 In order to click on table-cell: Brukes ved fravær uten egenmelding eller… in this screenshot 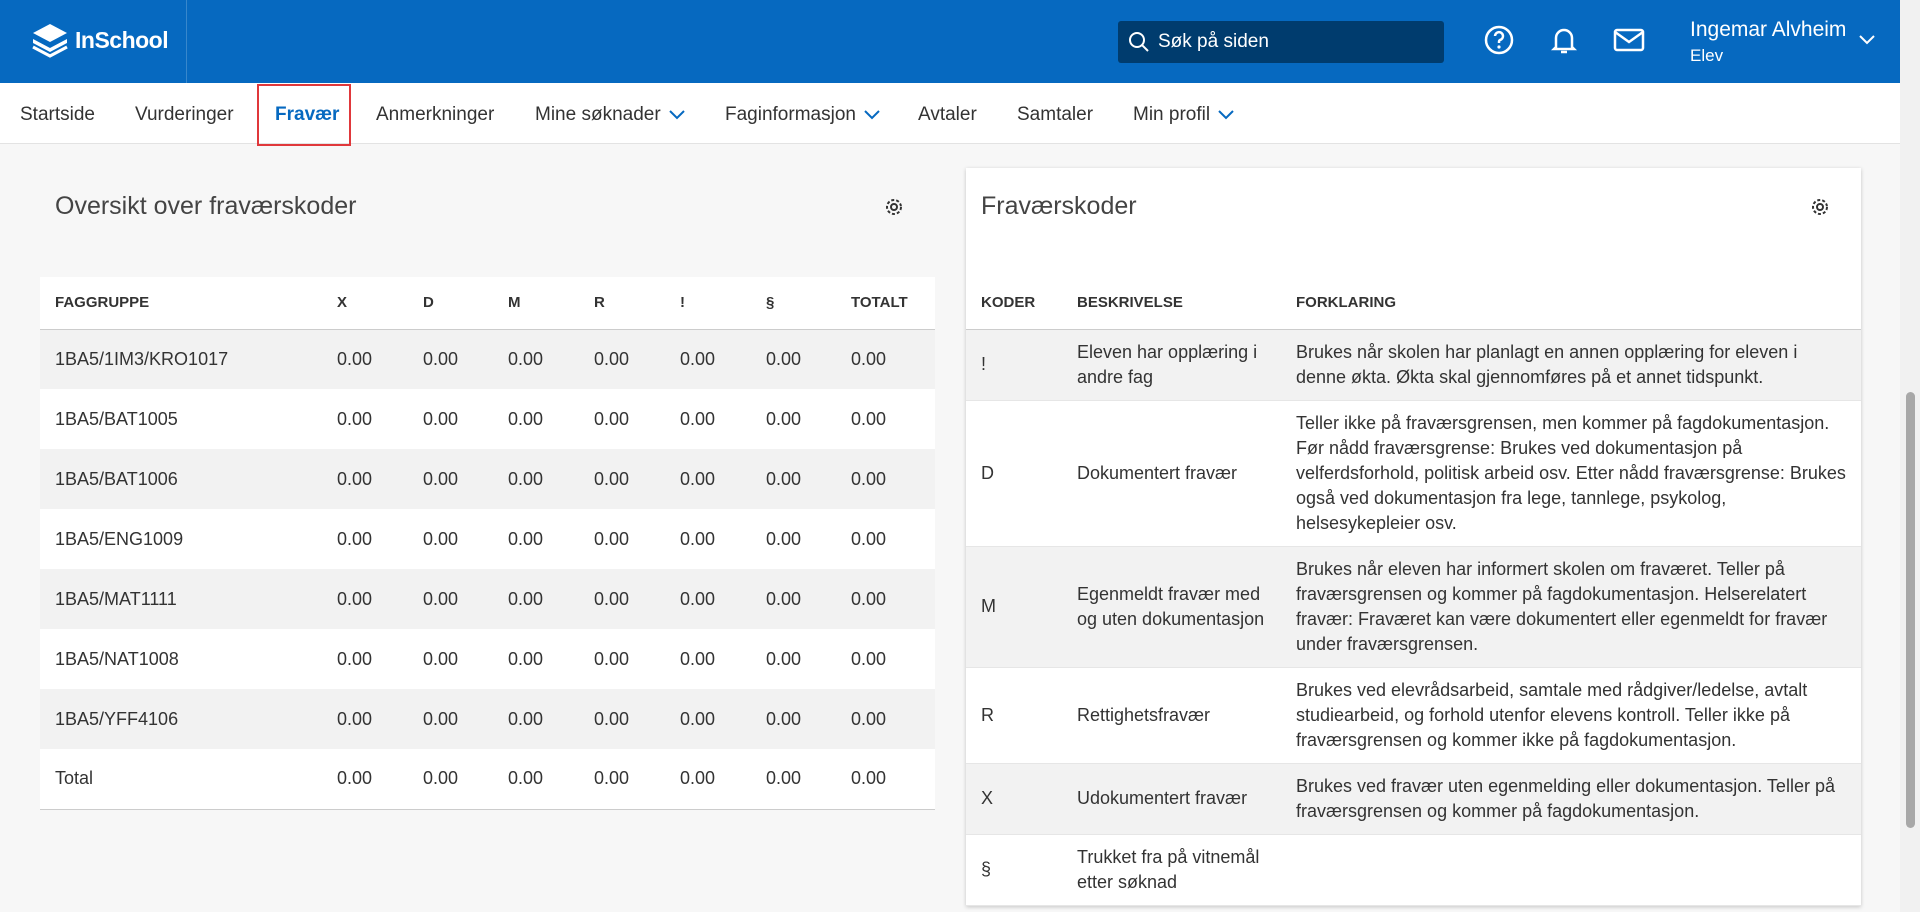, I will do `click(1571, 799)`.